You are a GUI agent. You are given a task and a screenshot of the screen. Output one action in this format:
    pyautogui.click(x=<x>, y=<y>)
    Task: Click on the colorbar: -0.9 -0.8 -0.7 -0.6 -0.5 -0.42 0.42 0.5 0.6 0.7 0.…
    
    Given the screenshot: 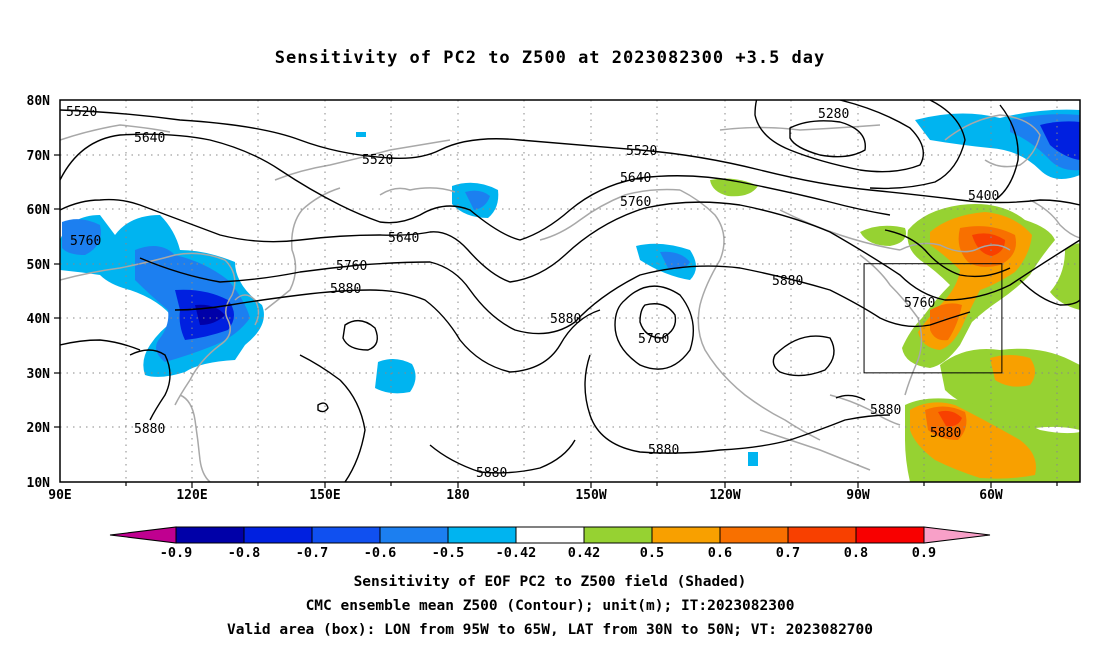 What is the action you would take?
    pyautogui.click(x=550, y=543)
    